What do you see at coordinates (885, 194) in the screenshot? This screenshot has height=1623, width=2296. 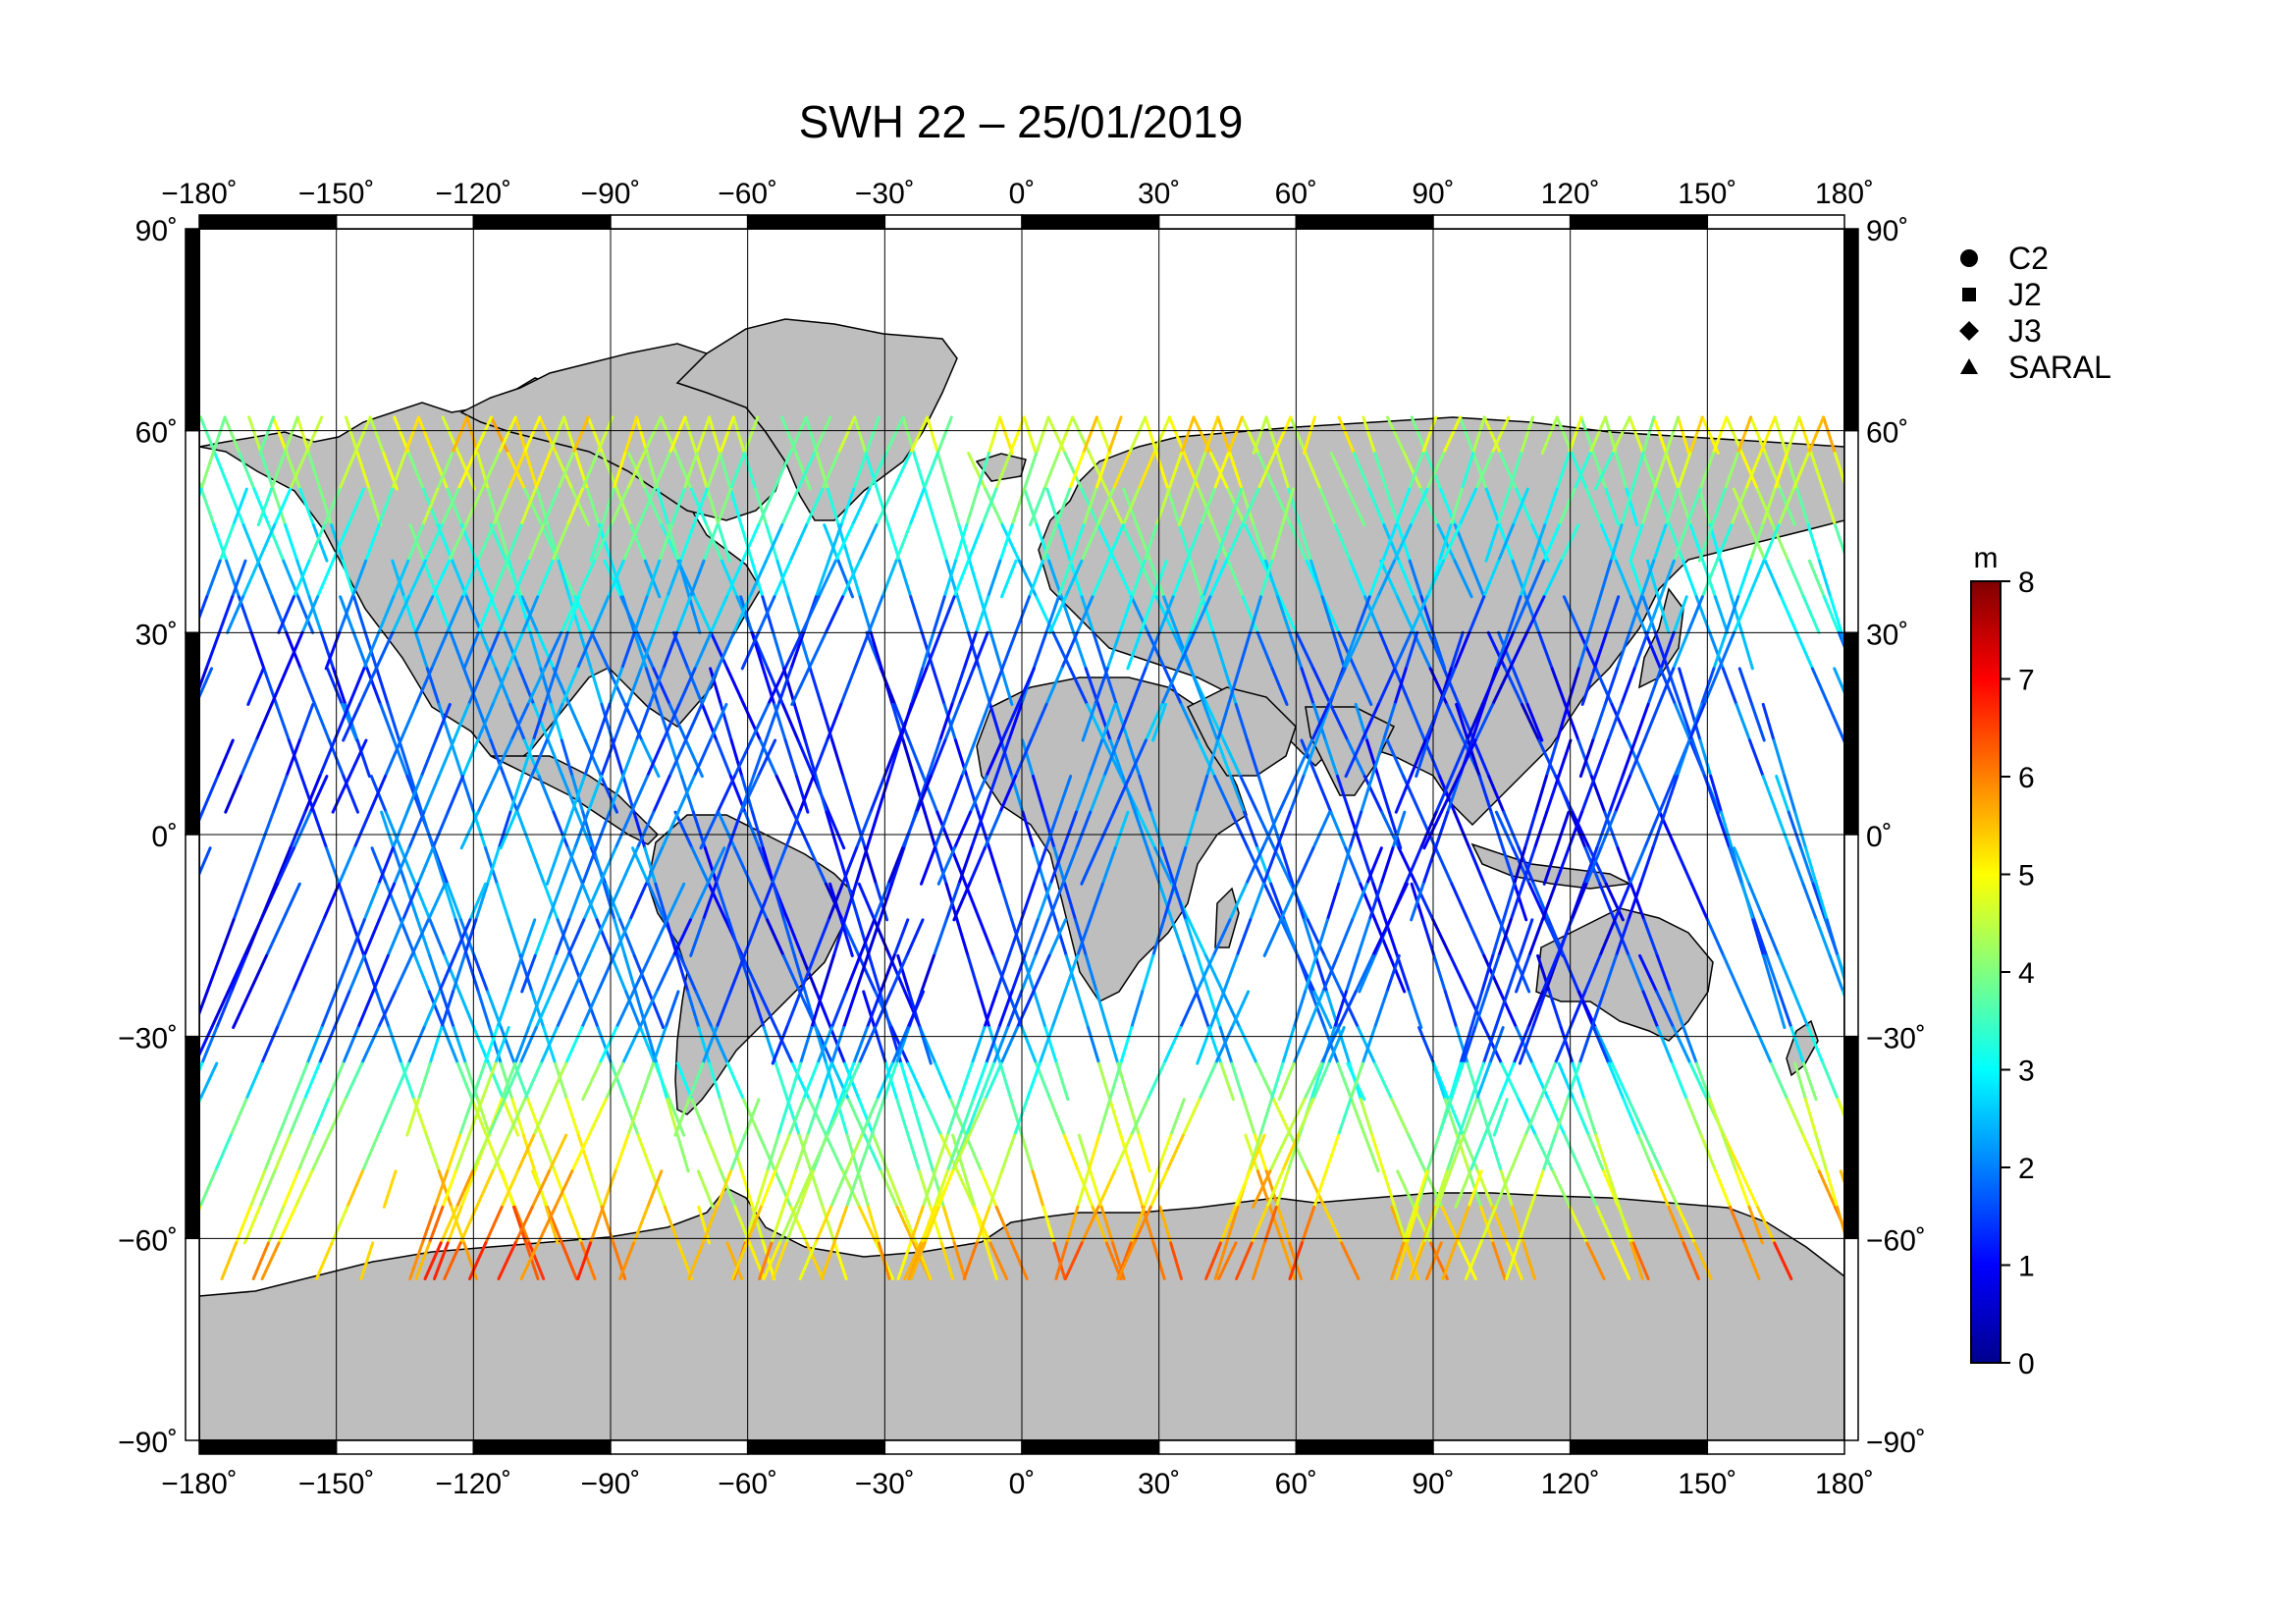 I see `lon-tick-label-top: −30˚` at bounding box center [885, 194].